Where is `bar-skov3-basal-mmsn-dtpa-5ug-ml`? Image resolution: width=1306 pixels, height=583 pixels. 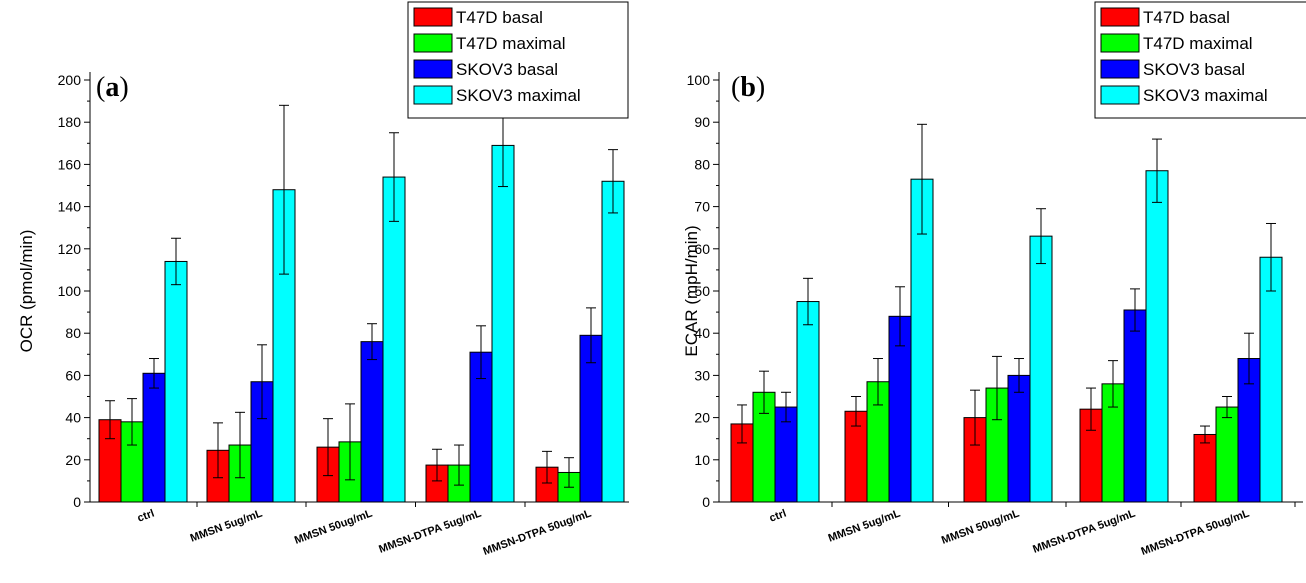 bar-skov3-basal-mmsn-dtpa-5ug-ml is located at coordinates (1135, 406).